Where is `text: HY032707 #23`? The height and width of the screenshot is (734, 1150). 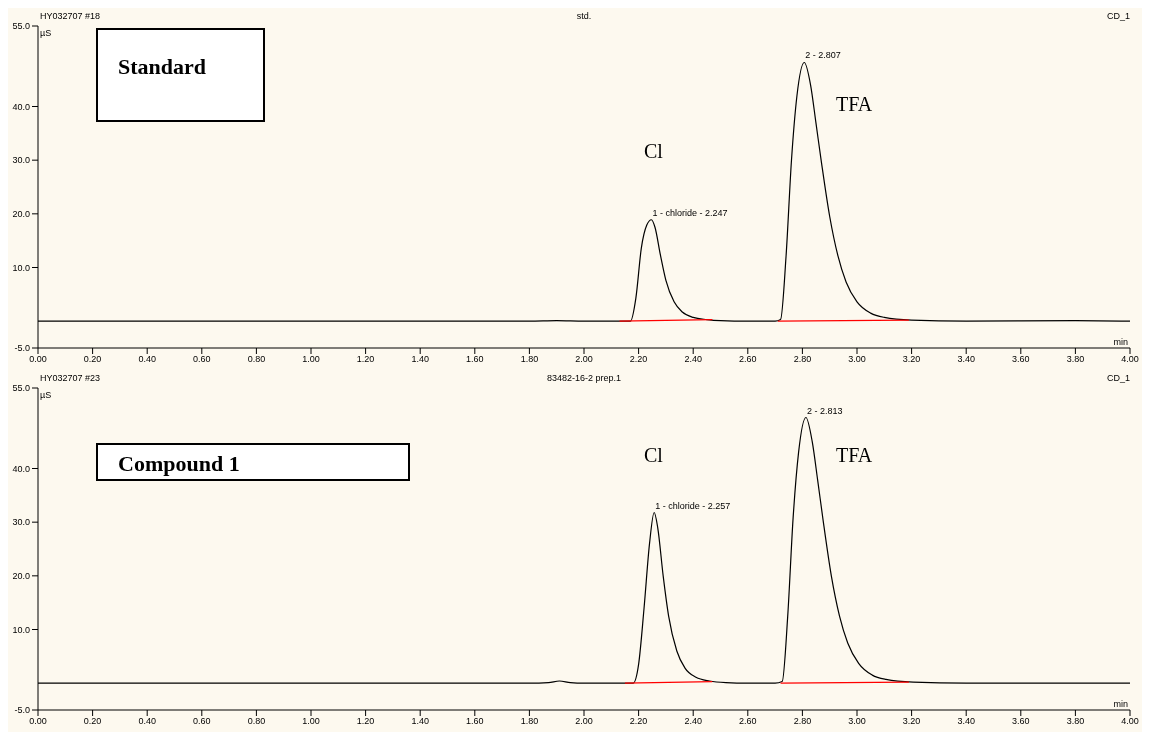
text: HY032707 #23 is located at coordinates (70, 378).